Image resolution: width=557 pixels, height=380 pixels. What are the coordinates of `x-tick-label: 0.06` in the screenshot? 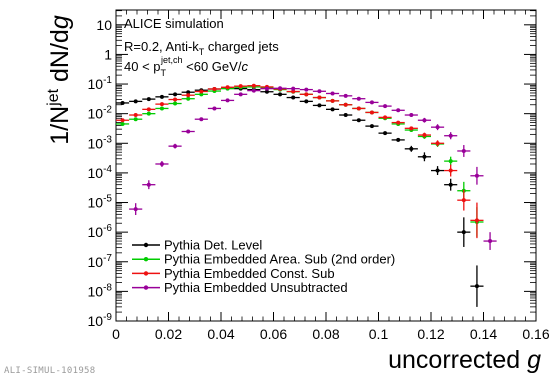 It's located at (273, 334).